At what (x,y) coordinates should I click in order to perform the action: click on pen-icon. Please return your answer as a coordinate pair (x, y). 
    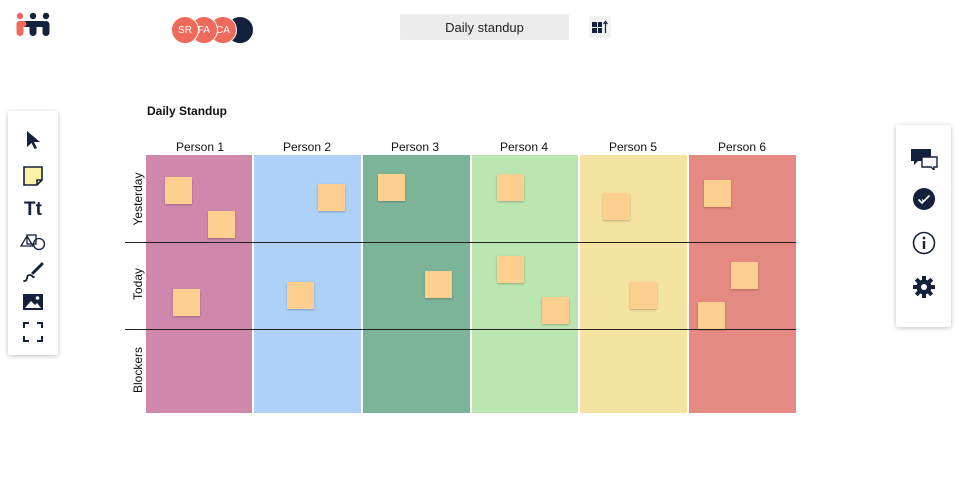
    Looking at the image, I should click on (33, 272).